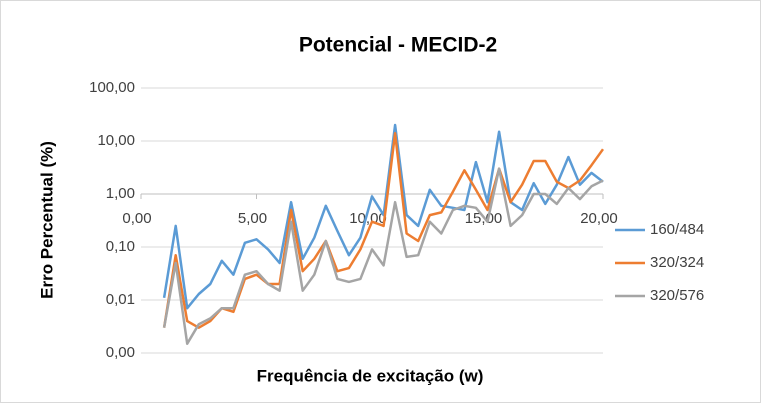  What do you see at coordinates (252, 218) in the screenshot?
I see `x-tick-label: 5,00` at bounding box center [252, 218].